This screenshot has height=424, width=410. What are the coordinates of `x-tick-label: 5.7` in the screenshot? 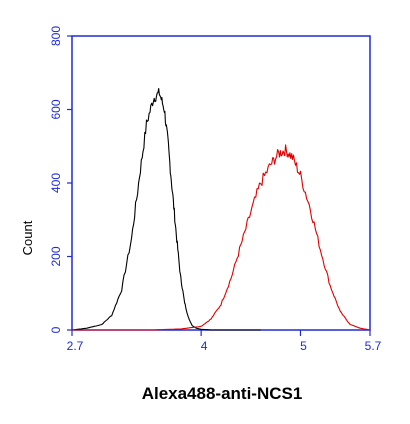 It's located at (373, 346).